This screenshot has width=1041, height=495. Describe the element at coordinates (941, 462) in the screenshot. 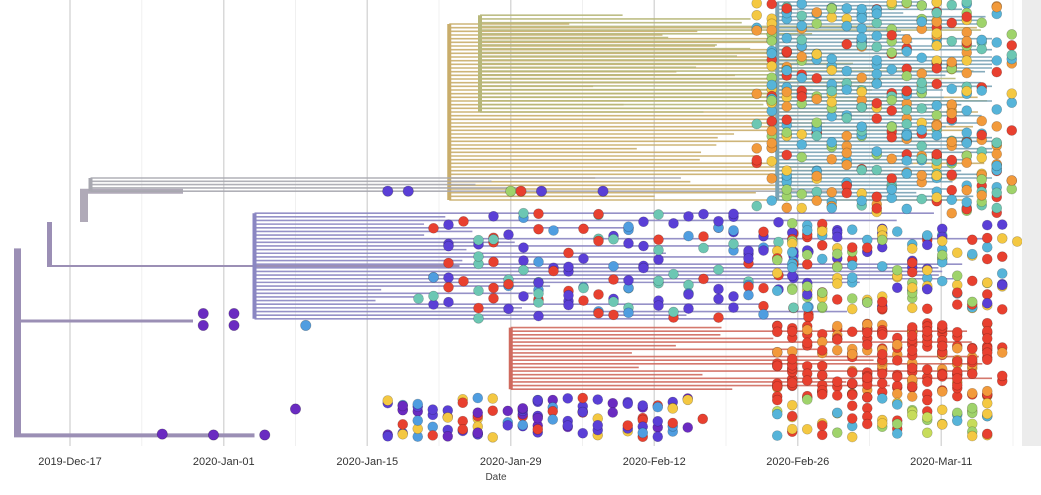

I see `x-tick-label: 2020-Mar-11` at that location.